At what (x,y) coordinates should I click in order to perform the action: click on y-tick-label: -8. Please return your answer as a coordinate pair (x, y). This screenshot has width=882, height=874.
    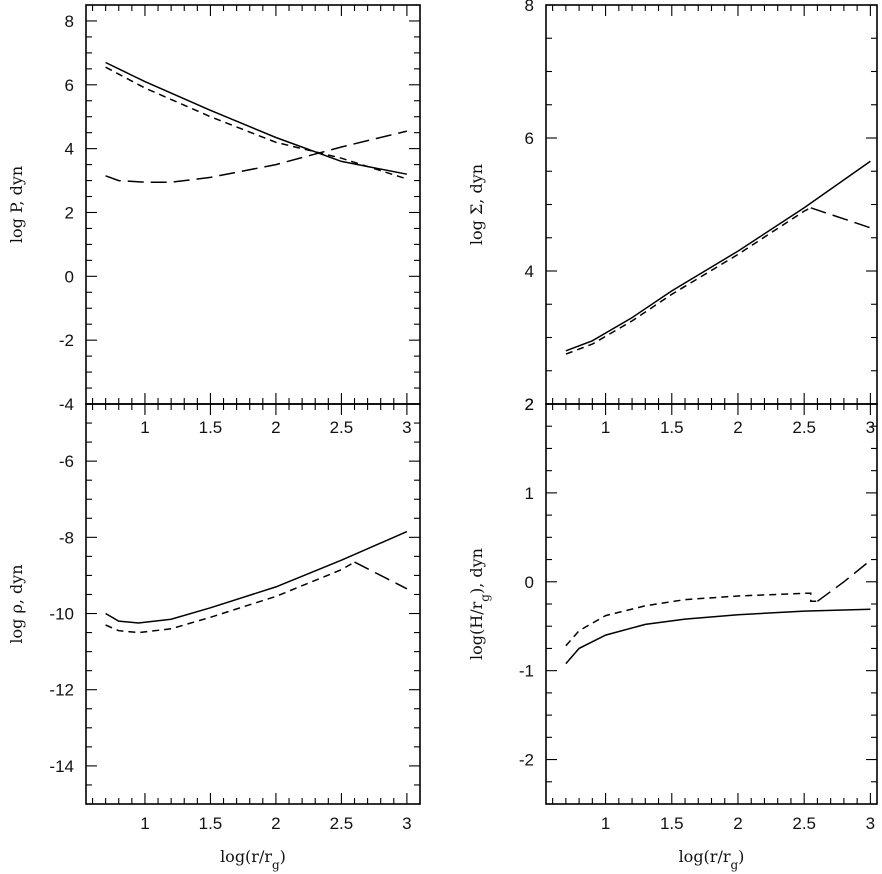
    Looking at the image, I should click on (66, 537).